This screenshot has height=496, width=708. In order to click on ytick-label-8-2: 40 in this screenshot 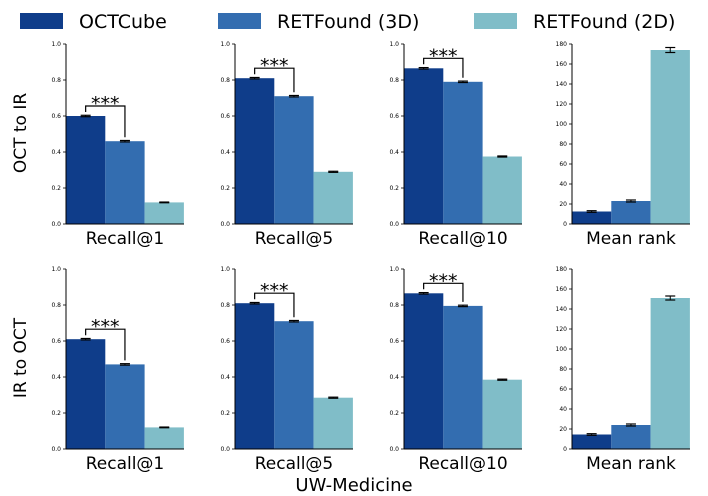, I will do `click(563, 409)`.